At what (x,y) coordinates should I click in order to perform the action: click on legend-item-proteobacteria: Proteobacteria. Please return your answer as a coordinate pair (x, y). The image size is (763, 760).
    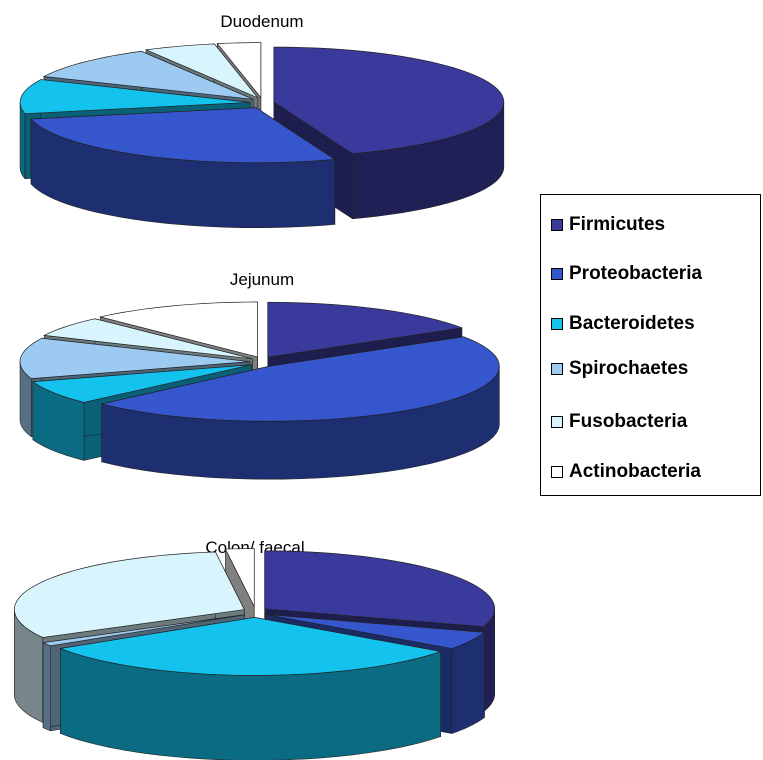
    Looking at the image, I should click on (626, 274).